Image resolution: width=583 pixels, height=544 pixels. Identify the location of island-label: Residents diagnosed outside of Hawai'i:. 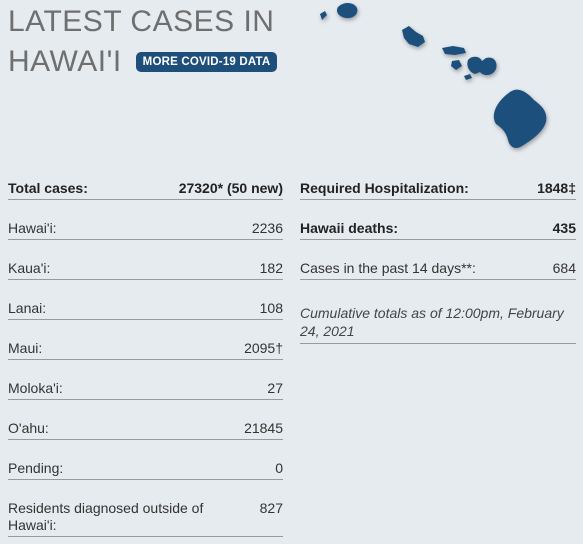
(106, 516).